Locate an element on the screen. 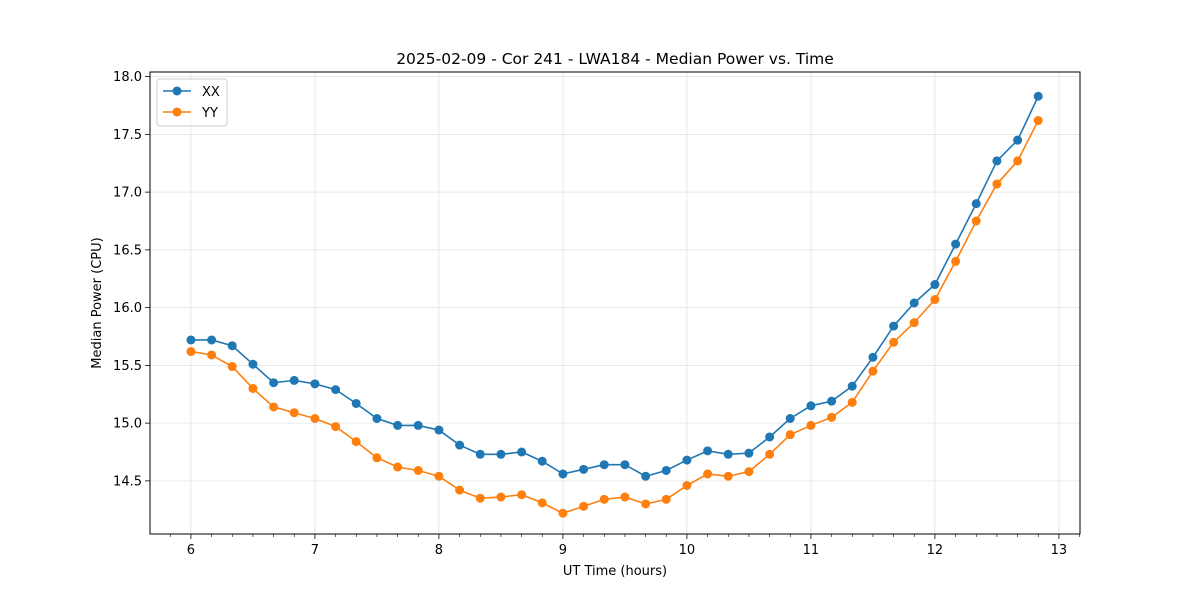 This screenshot has width=1200, height=600. y-tick-label: 15.5 is located at coordinates (127, 366).